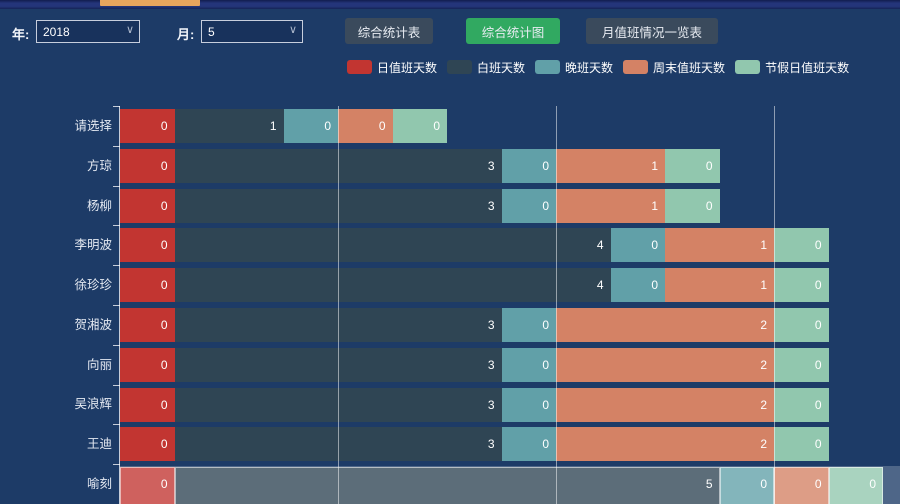 This screenshot has width=900, height=504. What do you see at coordinates (501, 67) in the screenshot?
I see `legend-label: 白班天数` at bounding box center [501, 67].